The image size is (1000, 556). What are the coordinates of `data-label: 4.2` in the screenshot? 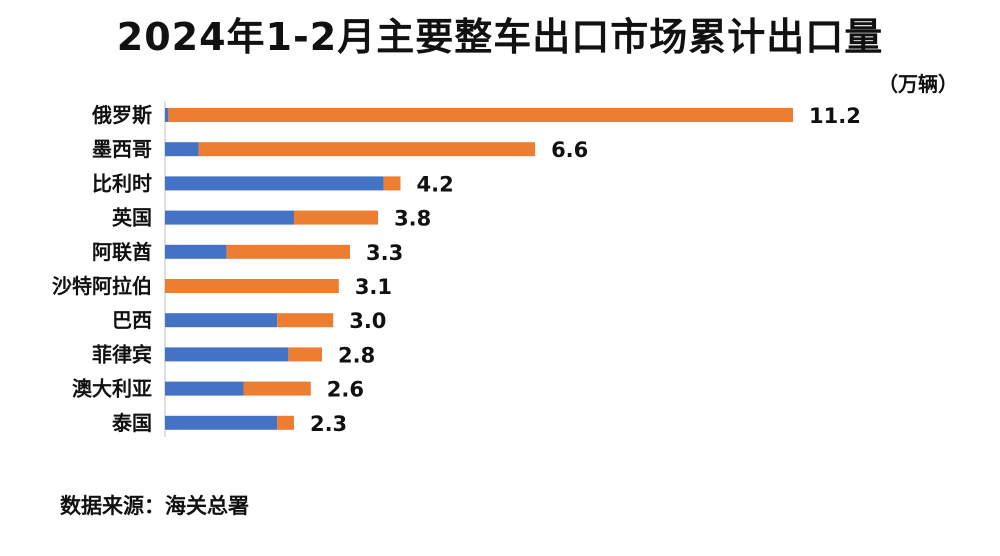 It's located at (435, 184).